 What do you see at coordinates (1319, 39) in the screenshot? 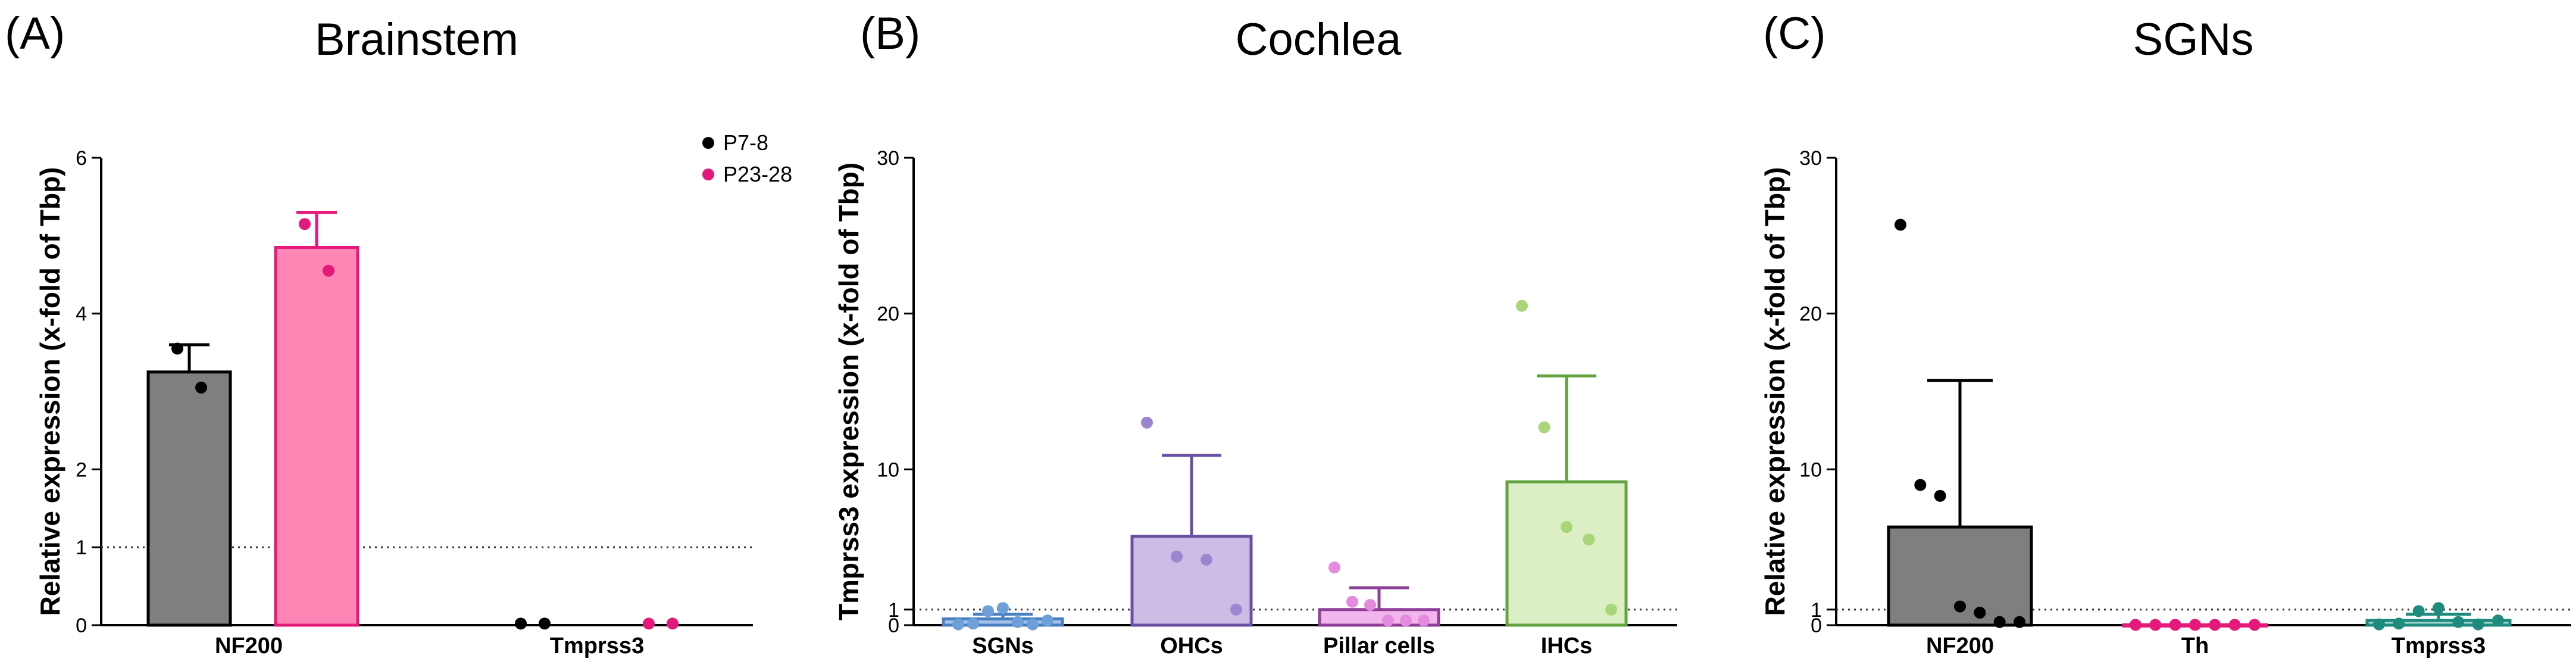
I see `chart-title: Cochlea` at bounding box center [1319, 39].